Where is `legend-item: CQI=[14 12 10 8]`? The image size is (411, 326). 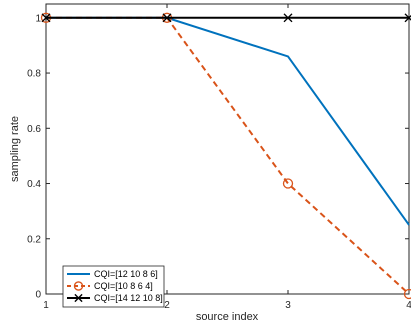
legend-item: CQI=[14 12 10 8] is located at coordinates (115, 298).